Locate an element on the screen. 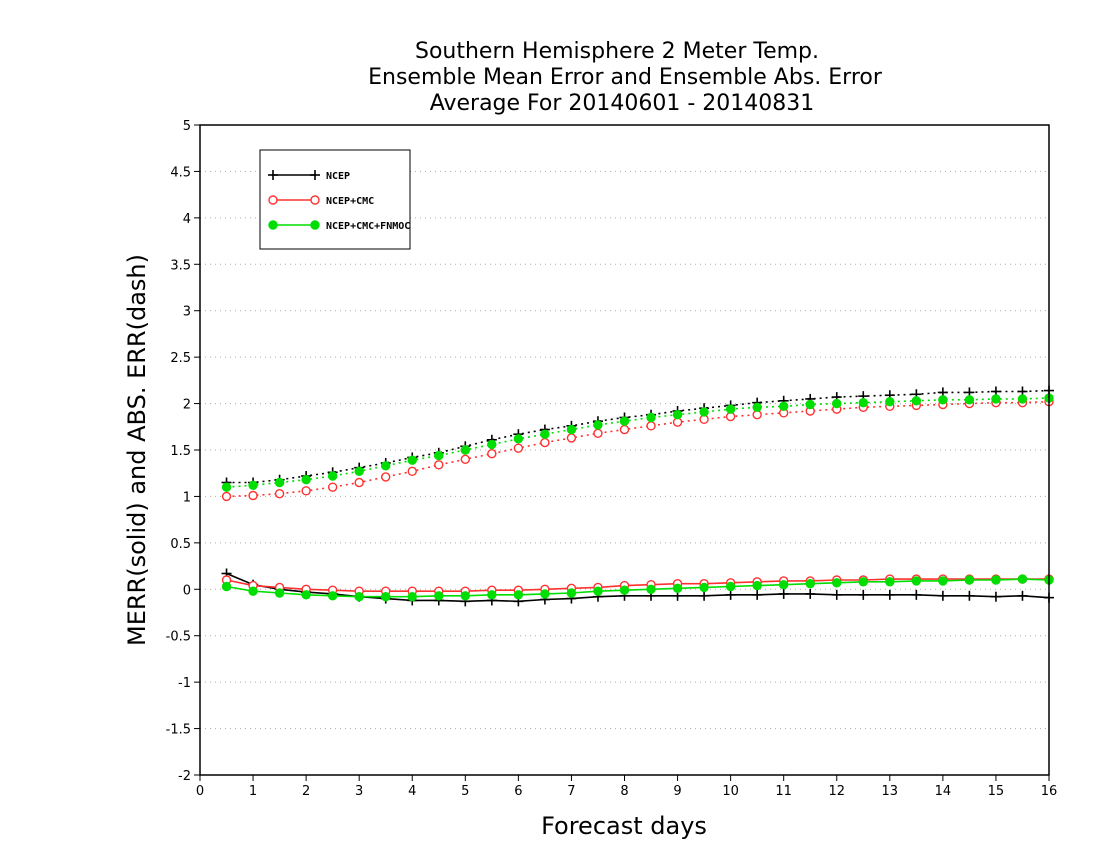 The width and height of the screenshot is (1100, 850). title-line-3: Average For 20140601 - 20140831 is located at coordinates (622, 103).